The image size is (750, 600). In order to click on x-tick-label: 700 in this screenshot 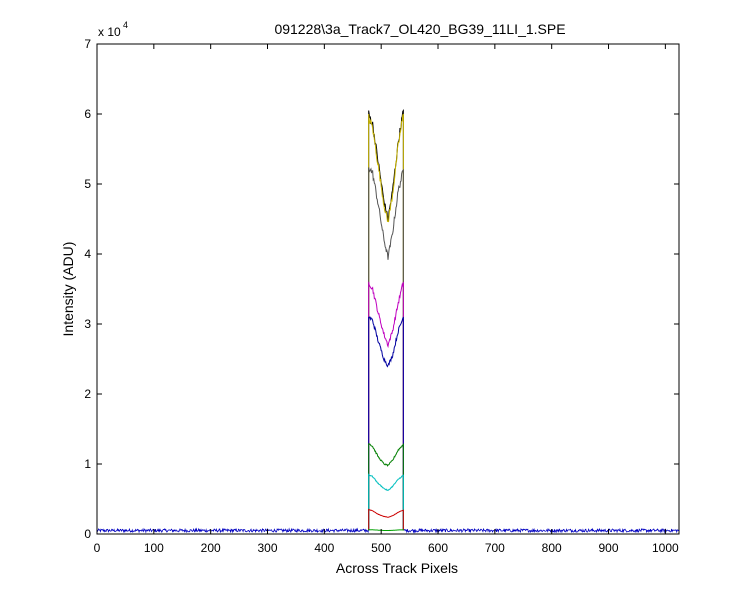, I will do `click(495, 548)`.